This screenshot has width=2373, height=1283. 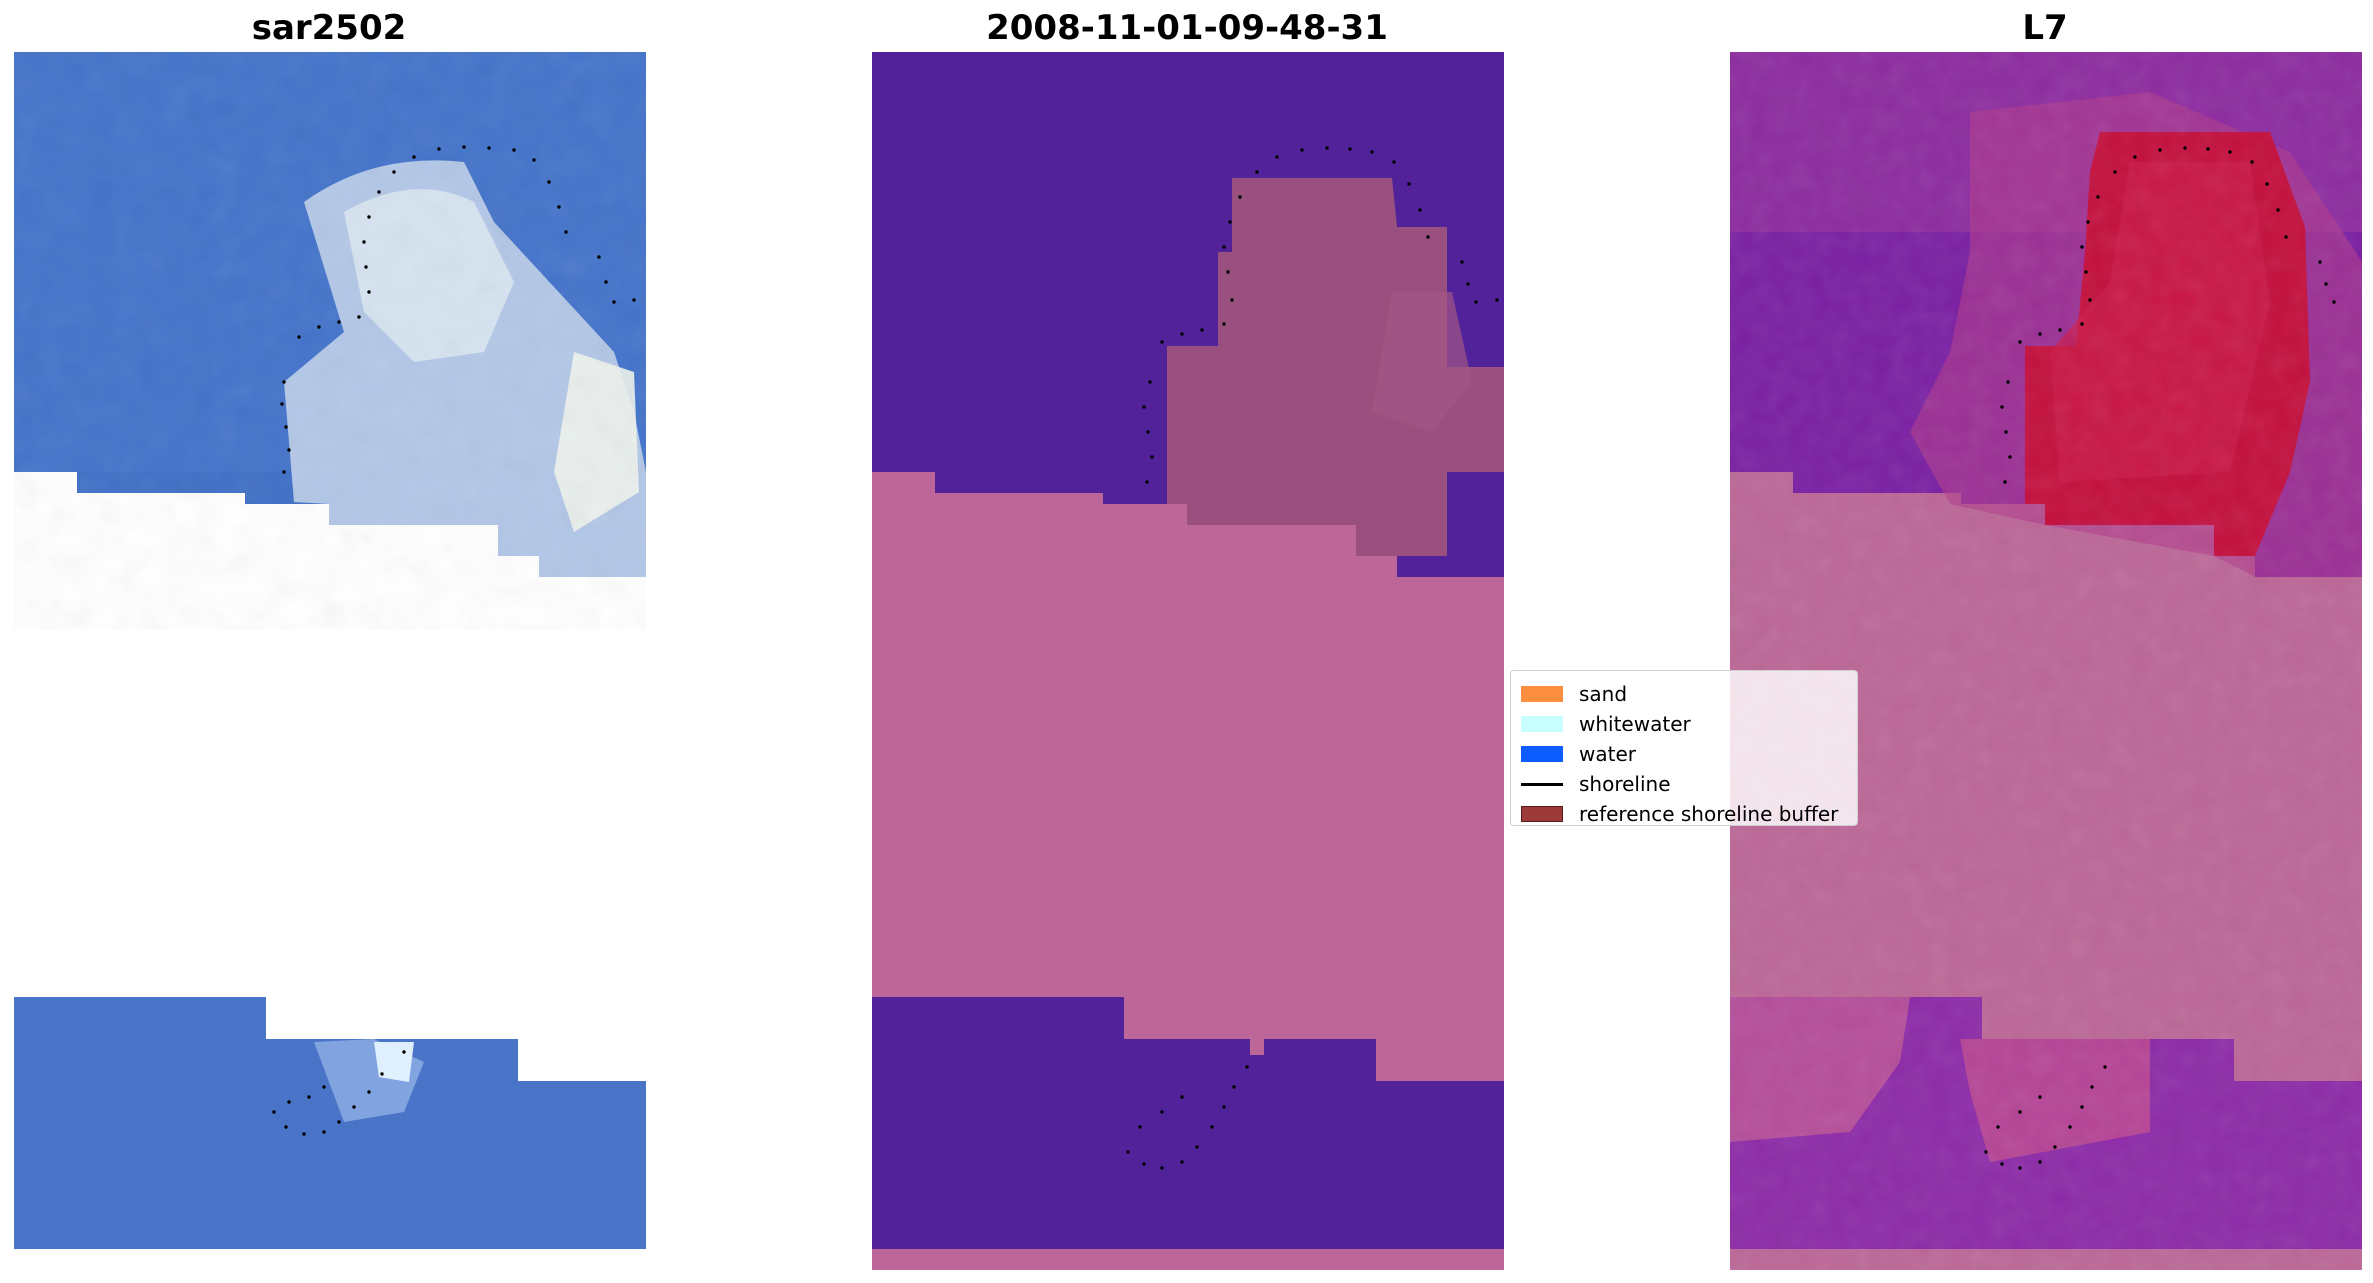 I want to click on water-swatch, so click(x=1542, y=754).